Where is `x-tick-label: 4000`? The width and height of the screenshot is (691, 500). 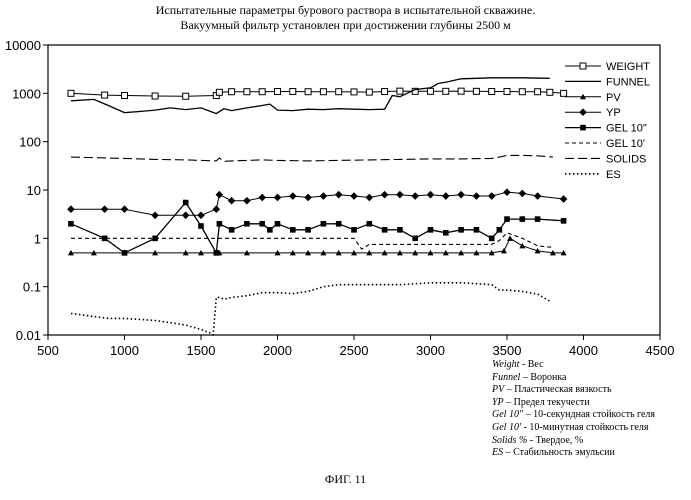
x-tick-label: 4000 is located at coordinates (583, 350).